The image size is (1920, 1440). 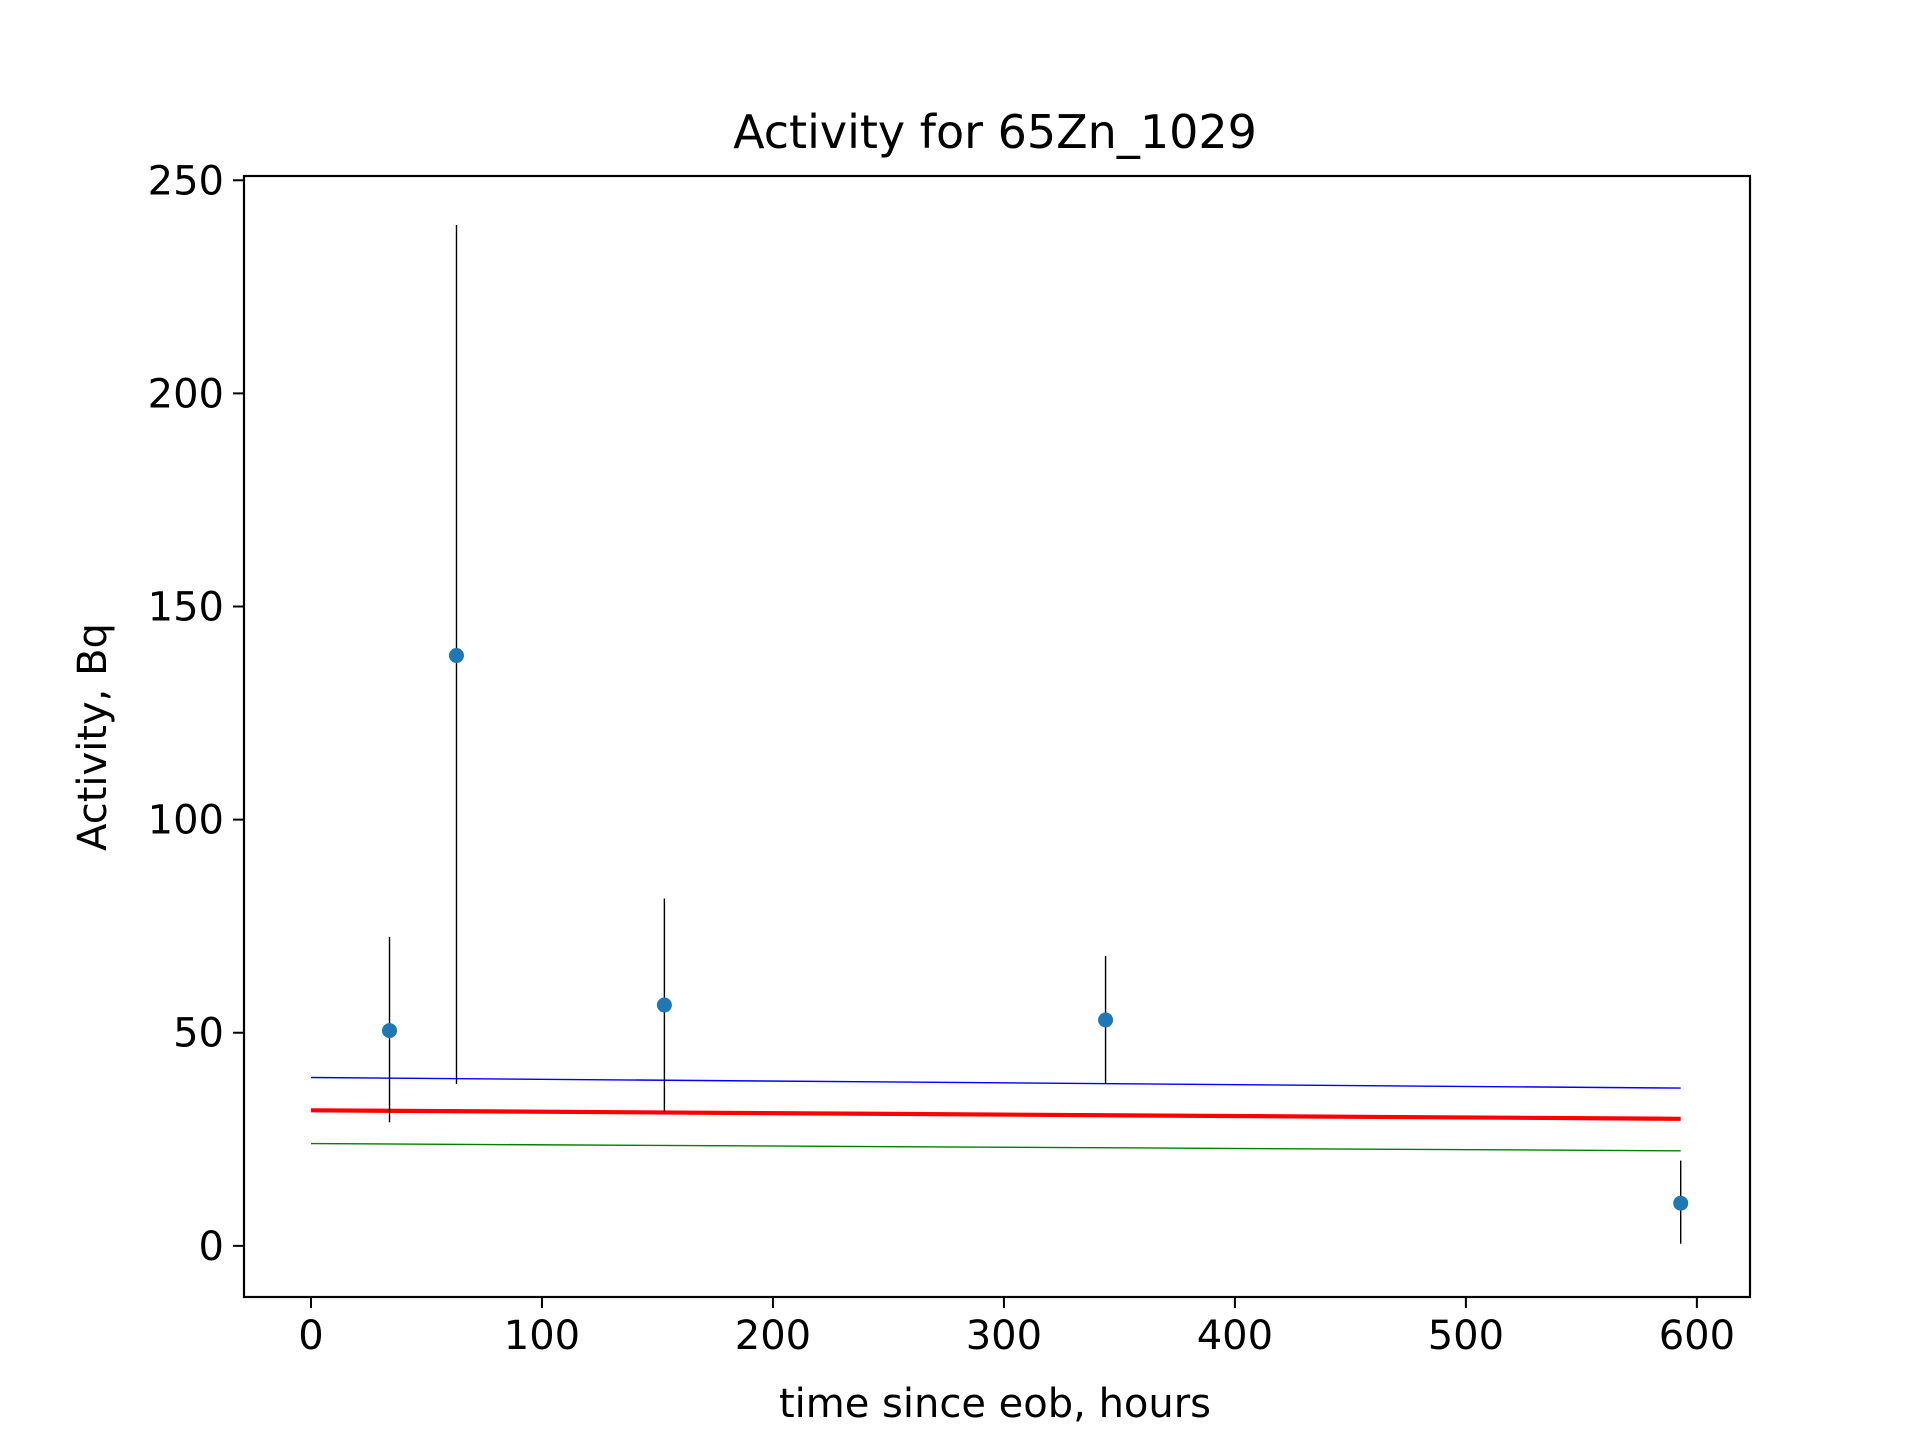 What do you see at coordinates (1004, 1336) in the screenshot?
I see `x-tick-label-300: 300` at bounding box center [1004, 1336].